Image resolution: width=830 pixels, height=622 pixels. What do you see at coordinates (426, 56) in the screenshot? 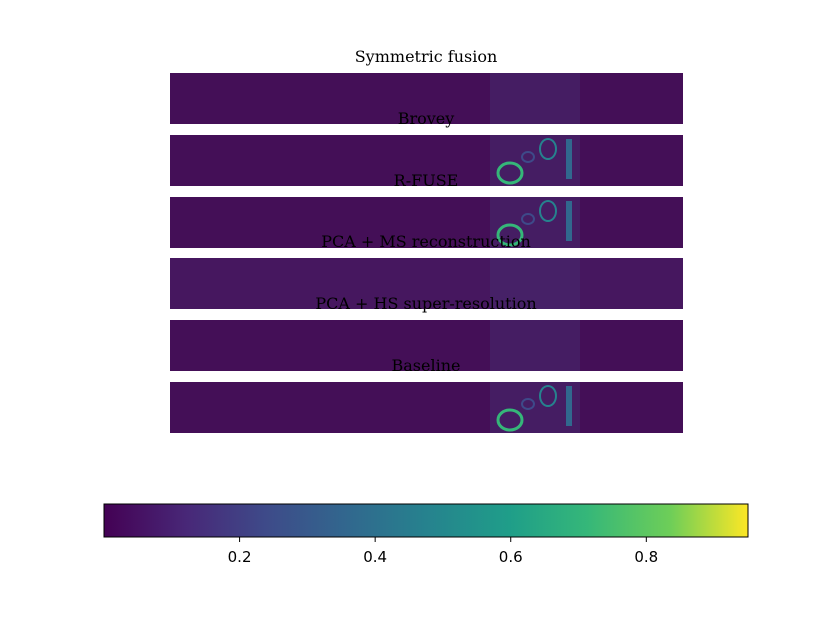
I see `figure-title: Symmetric fusion` at bounding box center [426, 56].